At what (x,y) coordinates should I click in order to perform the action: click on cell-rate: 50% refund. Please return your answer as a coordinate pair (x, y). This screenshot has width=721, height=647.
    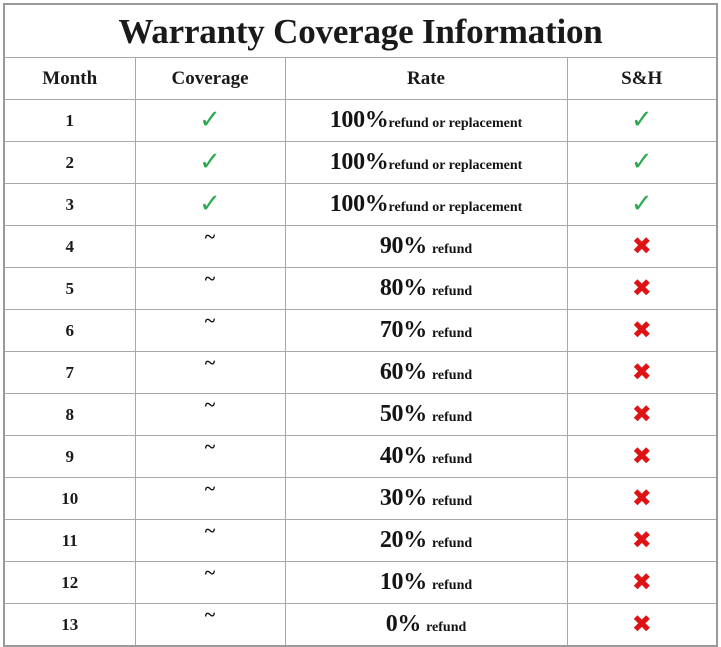
    Looking at the image, I should click on (426, 414).